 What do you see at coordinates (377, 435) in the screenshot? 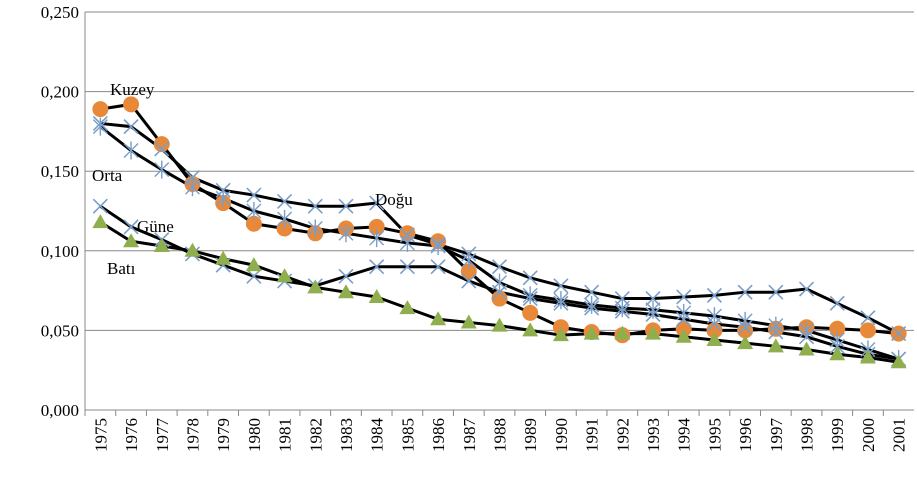
I see `x-tick-label: 1984` at bounding box center [377, 435].